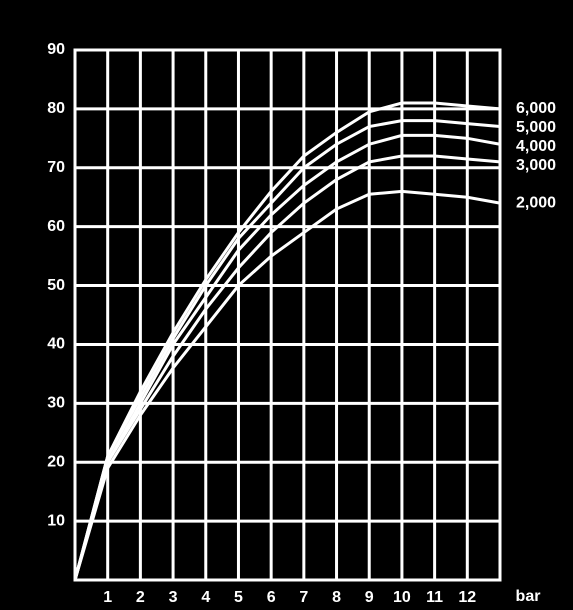 The width and height of the screenshot is (573, 610). I want to click on x-tick-label: 8, so click(336, 597).